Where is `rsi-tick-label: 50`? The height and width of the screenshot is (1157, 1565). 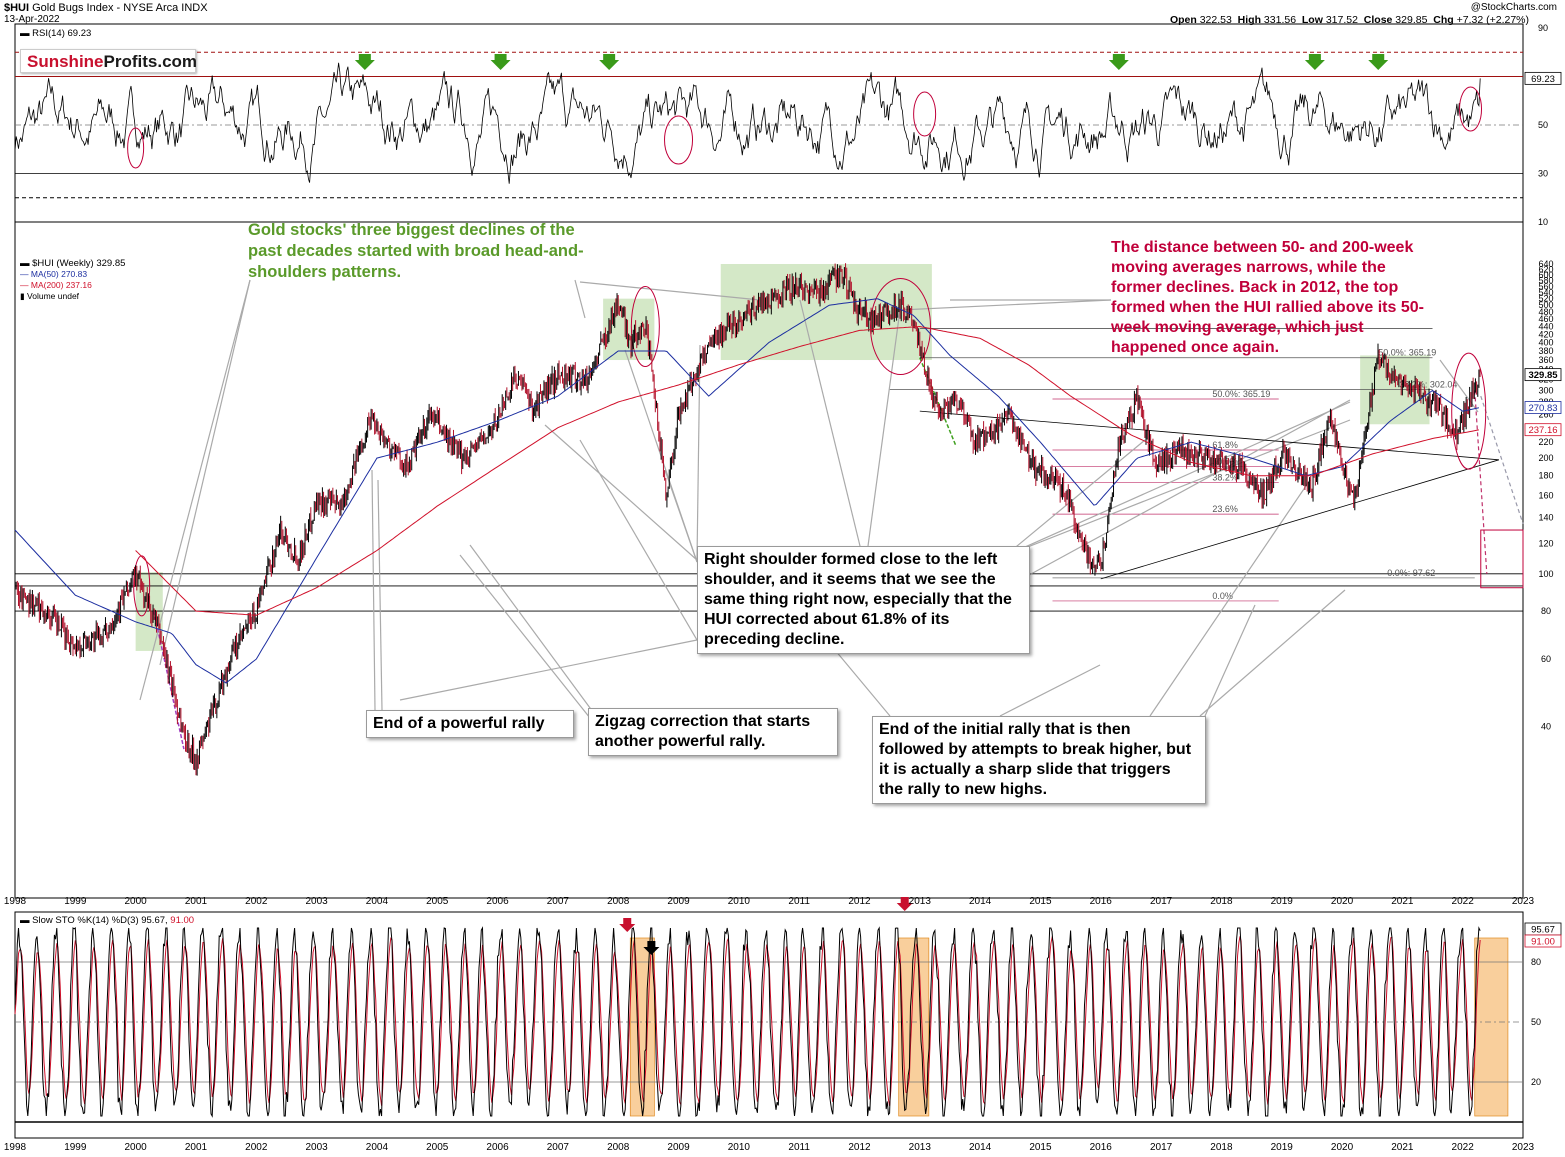
rsi-tick-label: 50 is located at coordinates (1543, 125).